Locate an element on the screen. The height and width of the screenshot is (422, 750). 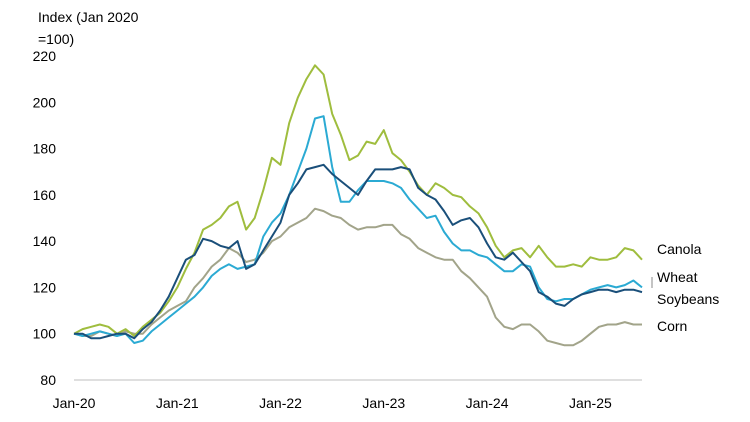
x-axis-ticks: Jan-20 Jan-21 Jan-22 Jan-23 Jan-24 Jan-25 is located at coordinates (332, 403).